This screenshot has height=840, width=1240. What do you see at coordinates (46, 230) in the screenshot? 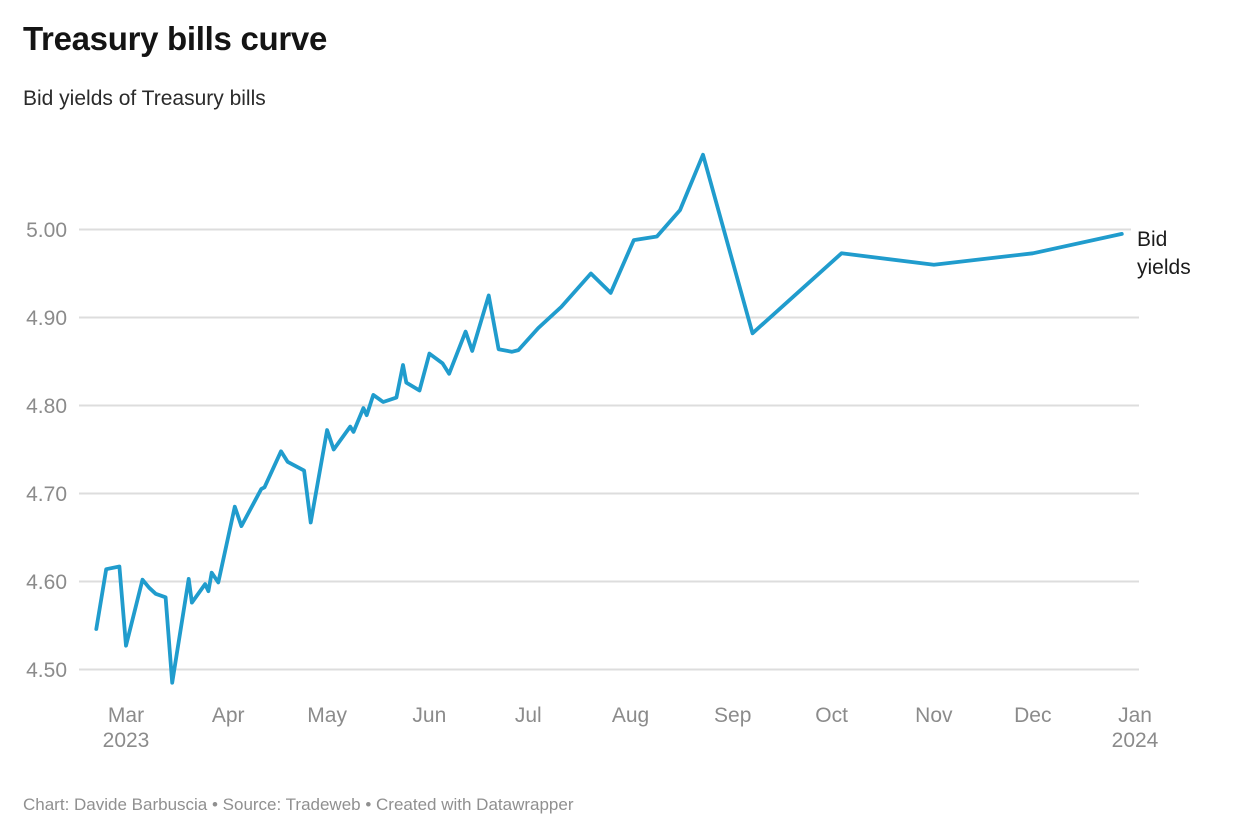
I see `y-tick-label: 5.00` at bounding box center [46, 230].